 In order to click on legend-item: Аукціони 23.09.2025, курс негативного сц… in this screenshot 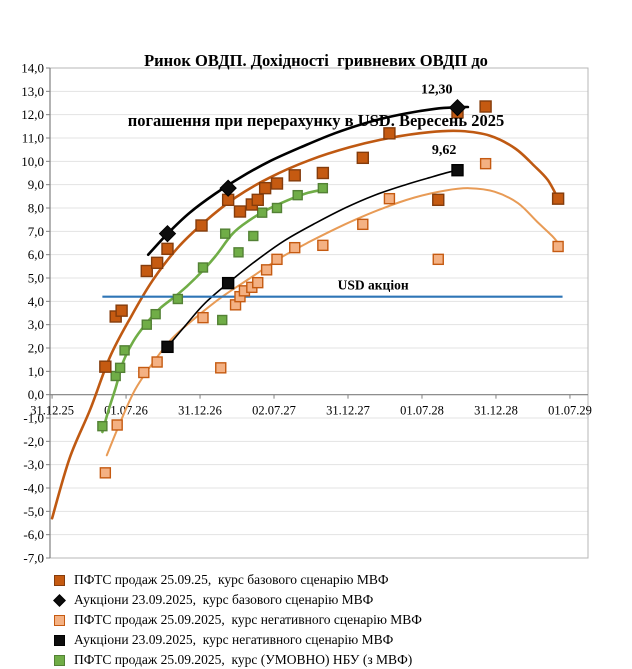, I will do `click(334, 640)`.